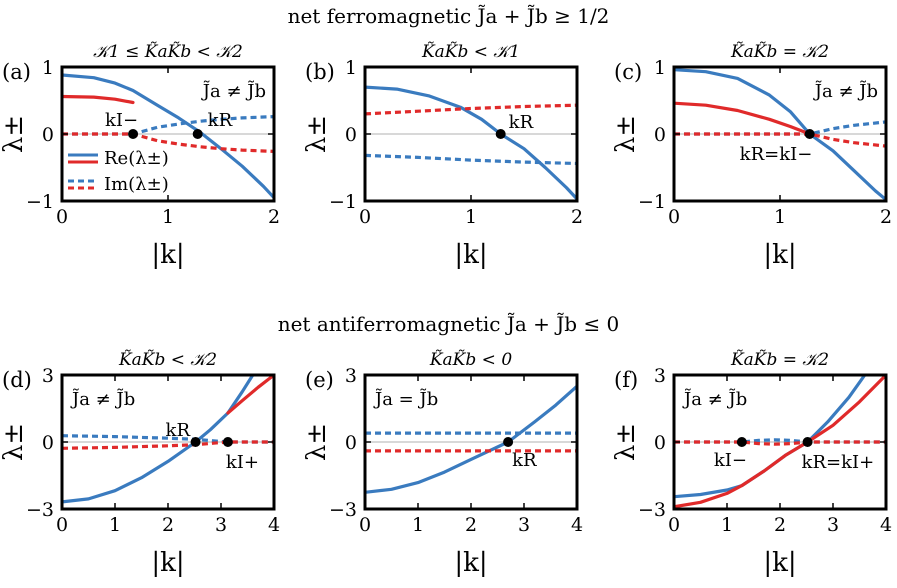 The height and width of the screenshot is (588, 897). I want to click on panel-b-ytick-label-2: 1, so click(351, 68).